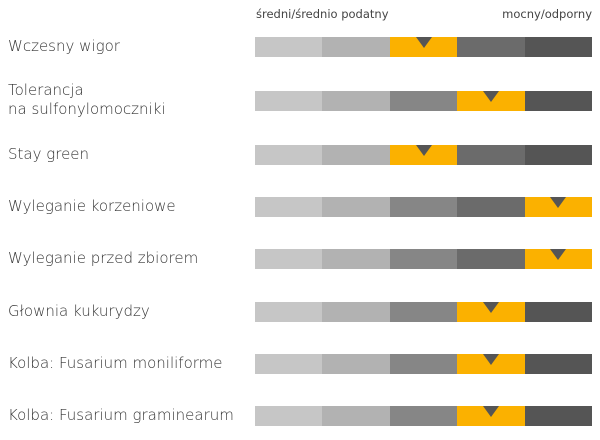 The height and width of the screenshot is (440, 600). I want to click on row-label: Wyleganie przed zbiorem, so click(103, 257).